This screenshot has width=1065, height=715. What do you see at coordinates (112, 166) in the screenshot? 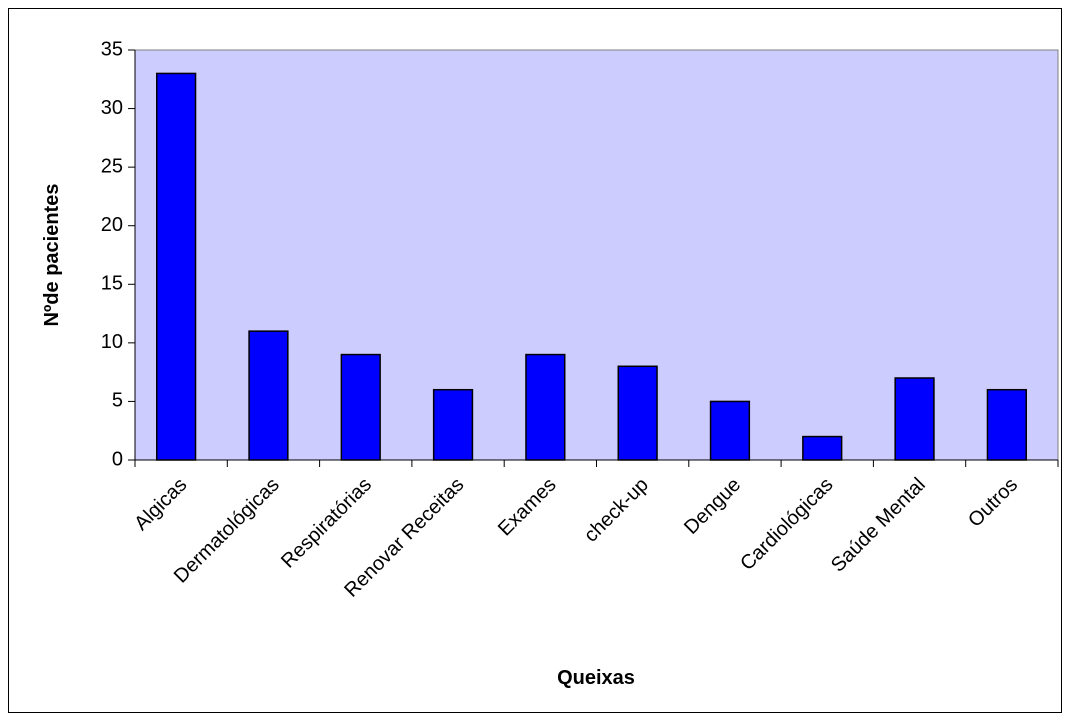
I see `y-tick-label: 25` at bounding box center [112, 166].